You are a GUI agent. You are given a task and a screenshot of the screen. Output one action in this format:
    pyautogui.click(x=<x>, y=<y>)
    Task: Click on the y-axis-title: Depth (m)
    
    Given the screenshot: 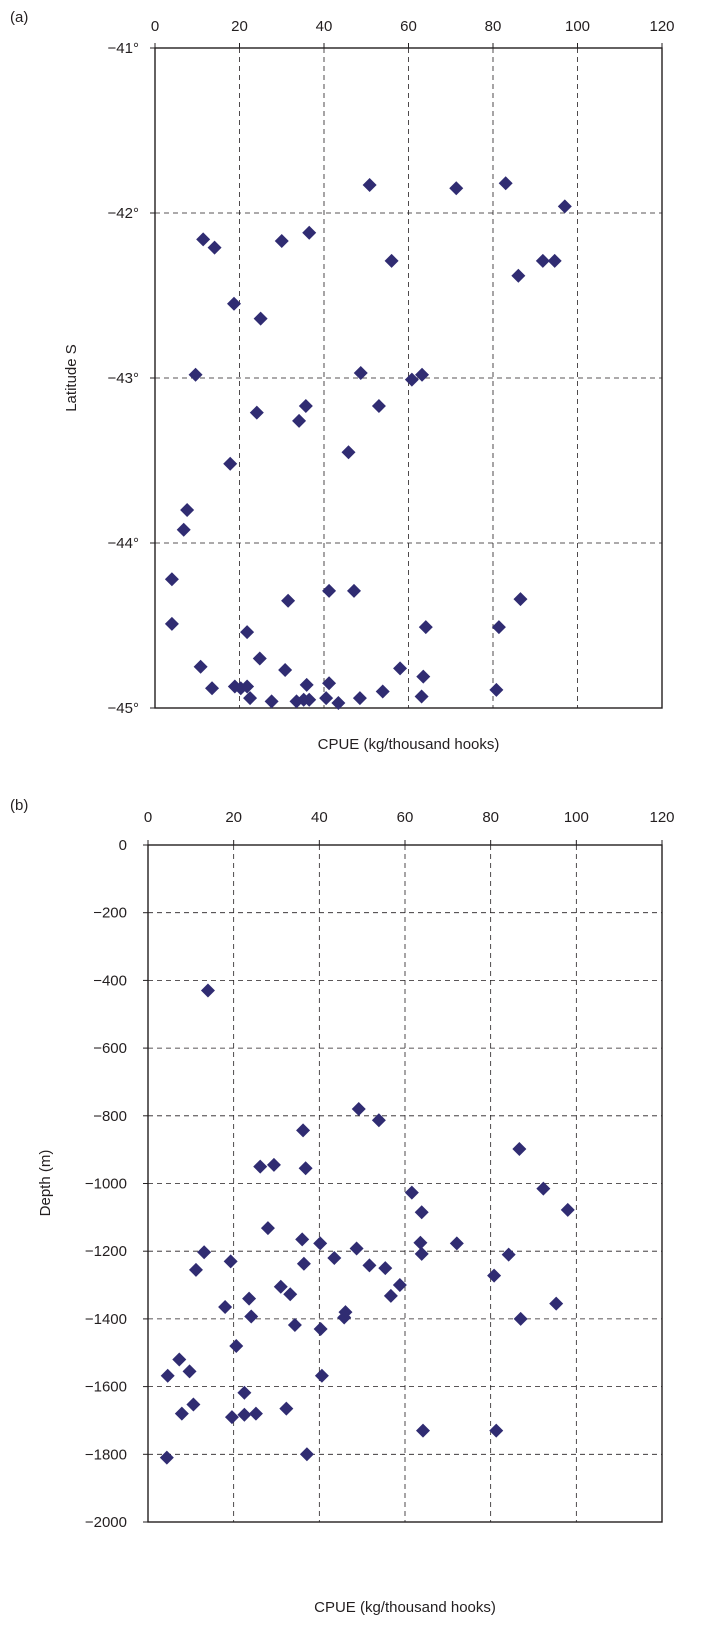 What is the action you would take?
    pyautogui.click(x=45, y=1183)
    